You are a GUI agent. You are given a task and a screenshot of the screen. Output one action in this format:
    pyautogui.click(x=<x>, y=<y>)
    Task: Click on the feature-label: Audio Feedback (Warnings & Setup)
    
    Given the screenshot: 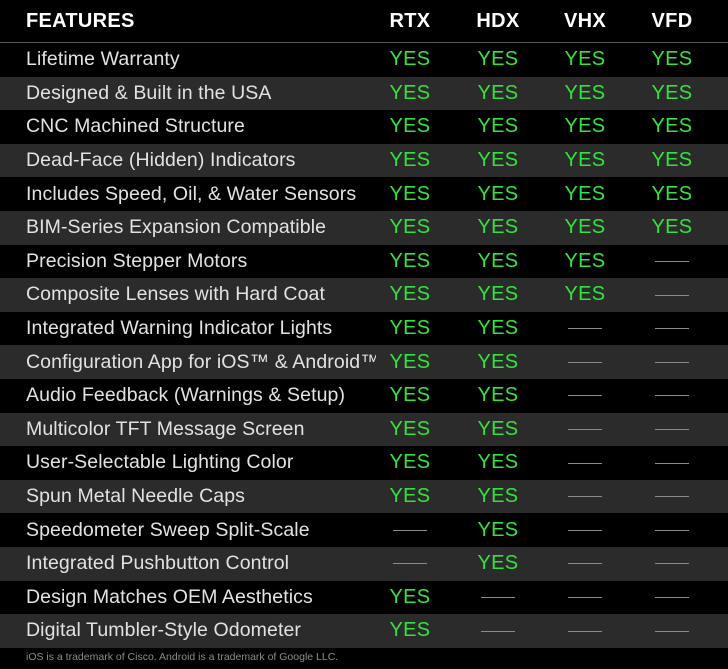 What is the action you would take?
    pyautogui.click(x=186, y=395)
    